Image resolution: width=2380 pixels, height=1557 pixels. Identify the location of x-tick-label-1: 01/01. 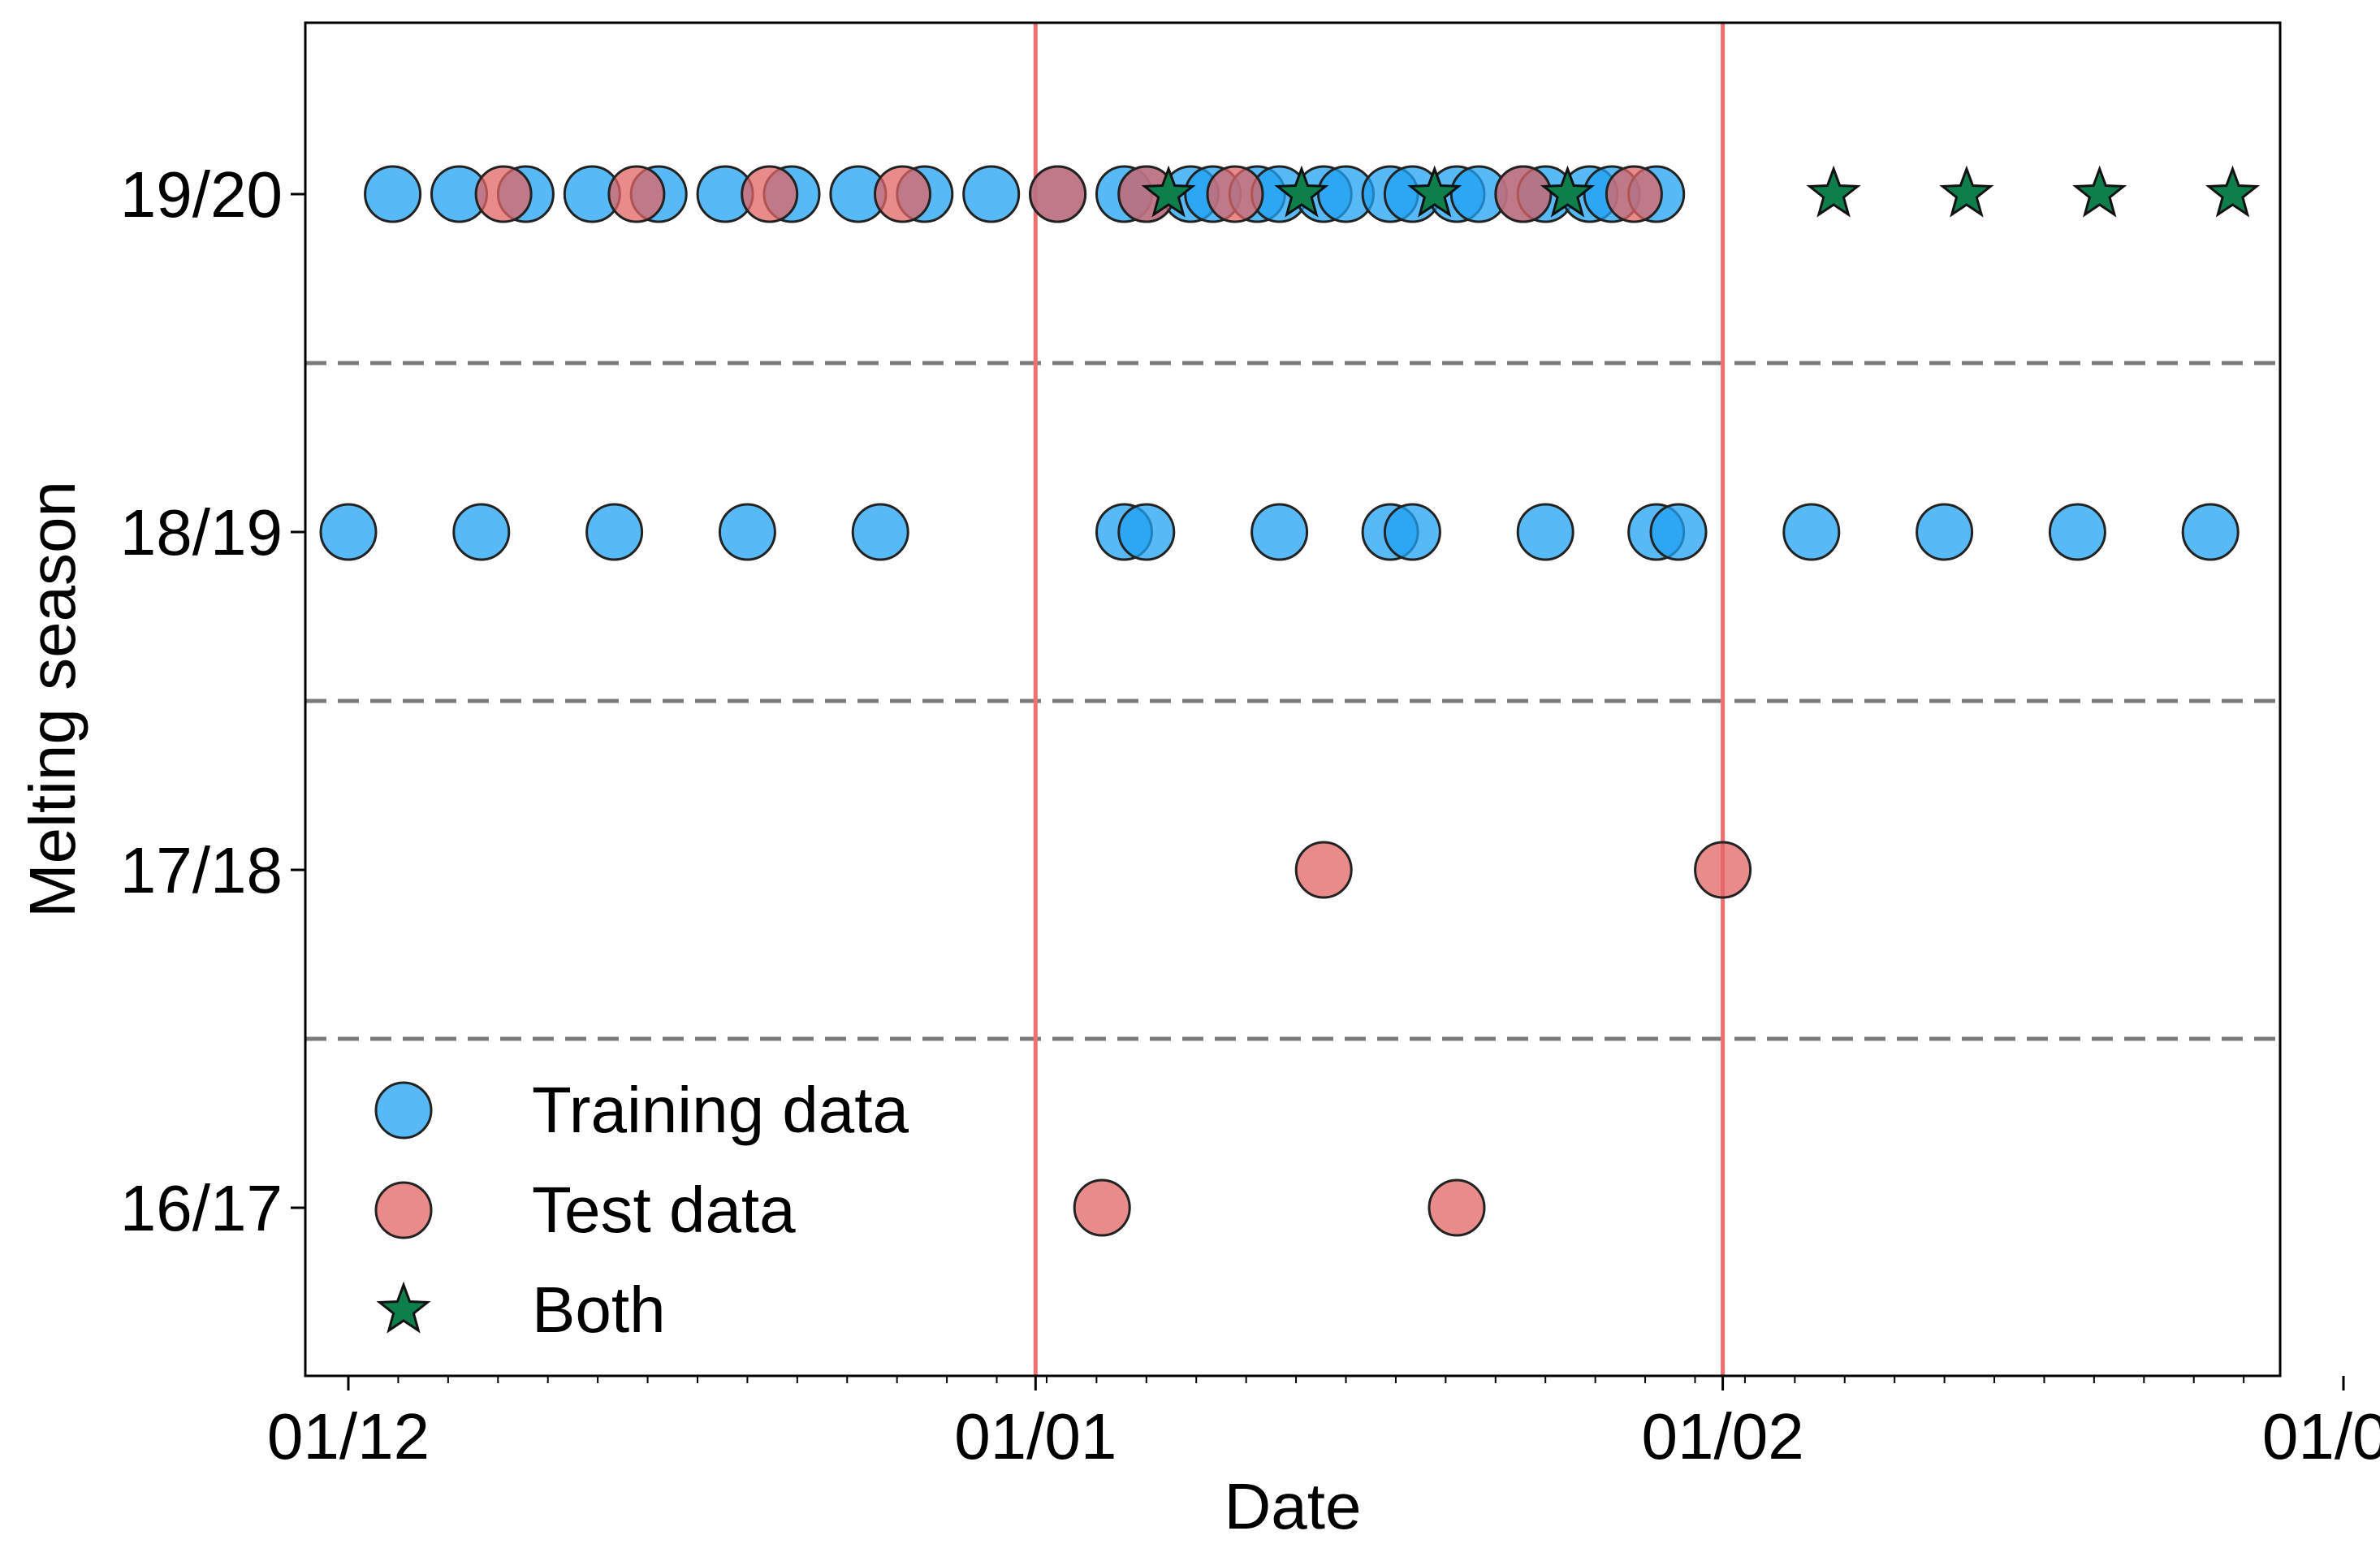
(1036, 1436).